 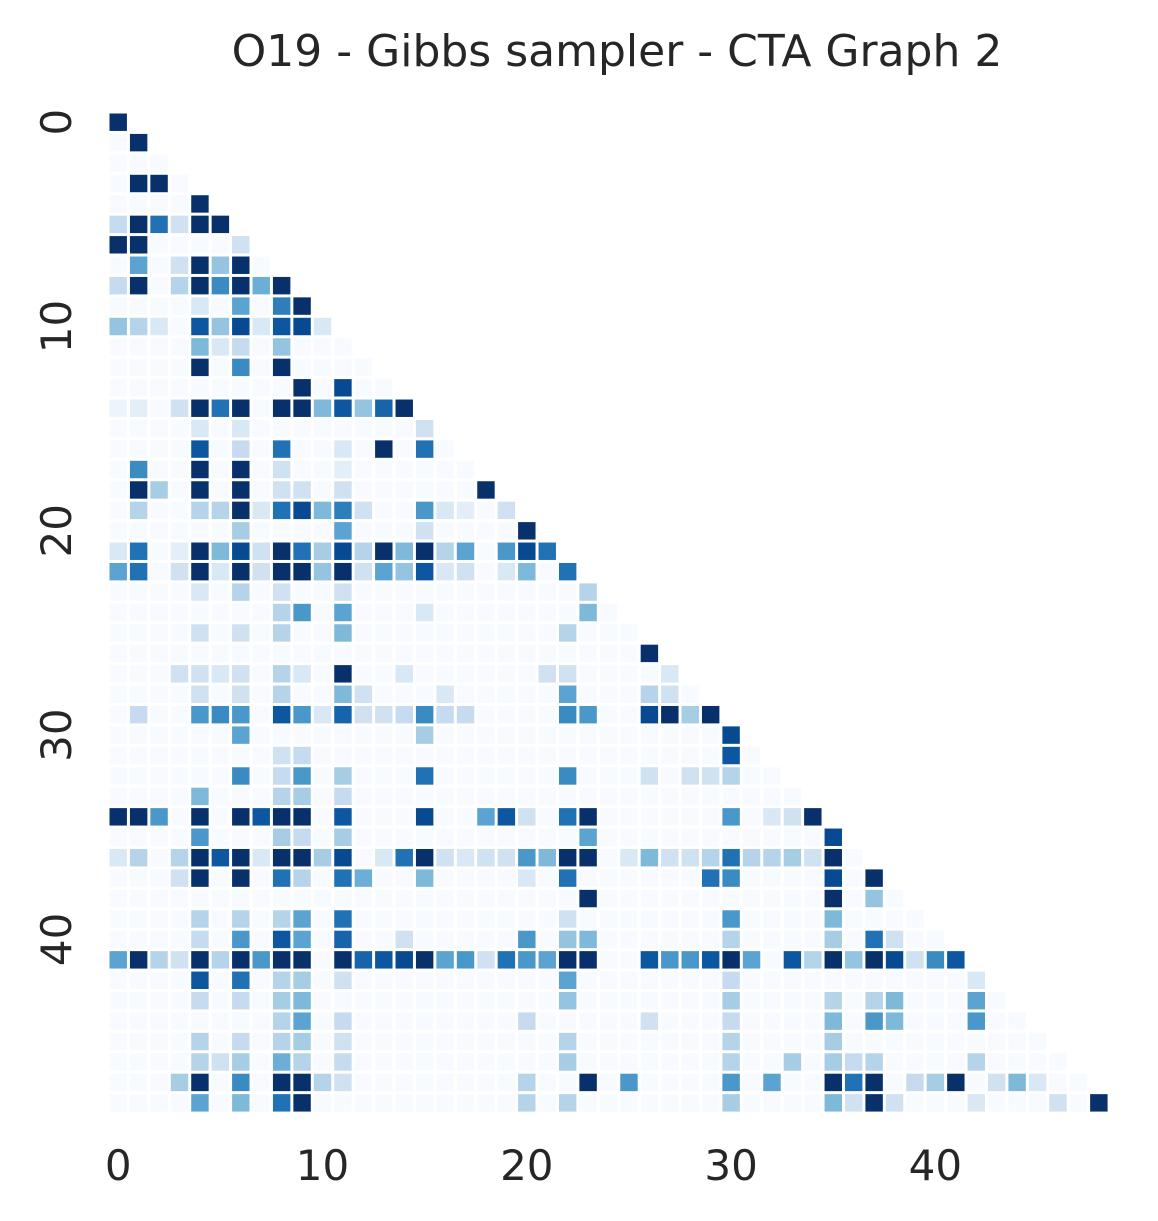 What do you see at coordinates (617, 51) in the screenshot?
I see `chart-title: O19 - Gibbs sampler - CTA Graph 2` at bounding box center [617, 51].